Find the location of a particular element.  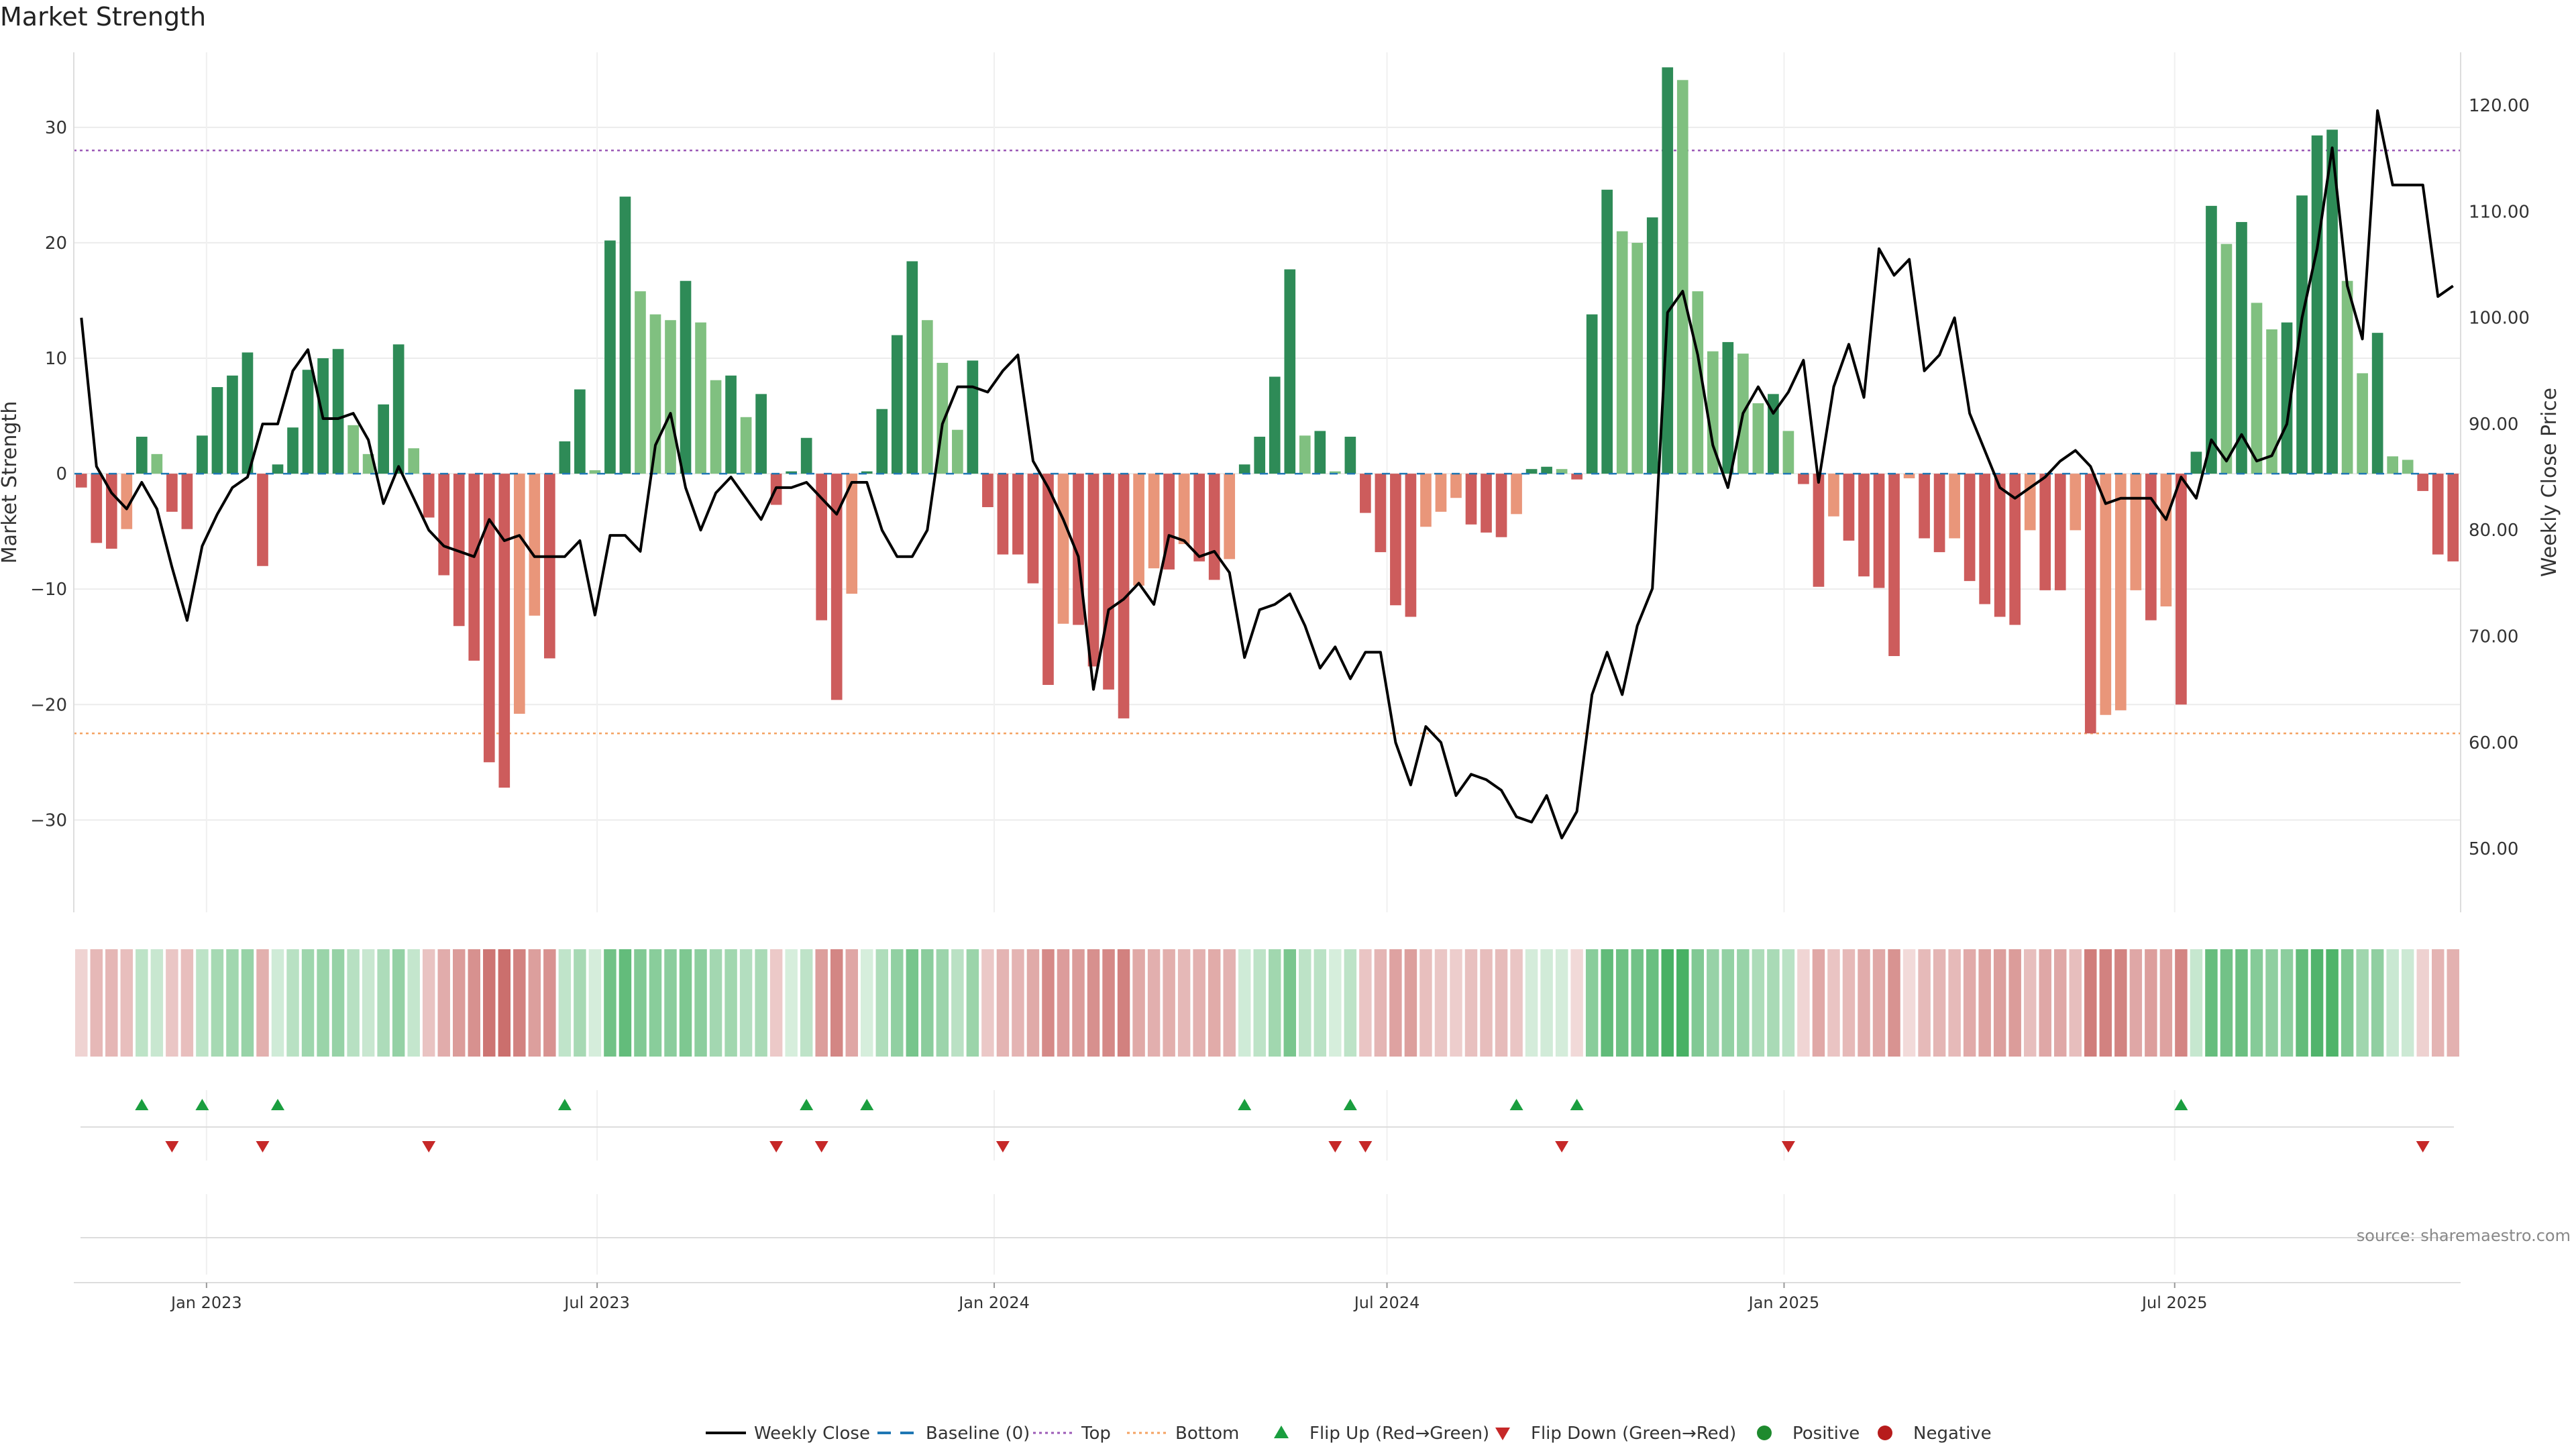

flip-up-marker is located at coordinates (142, 1104).